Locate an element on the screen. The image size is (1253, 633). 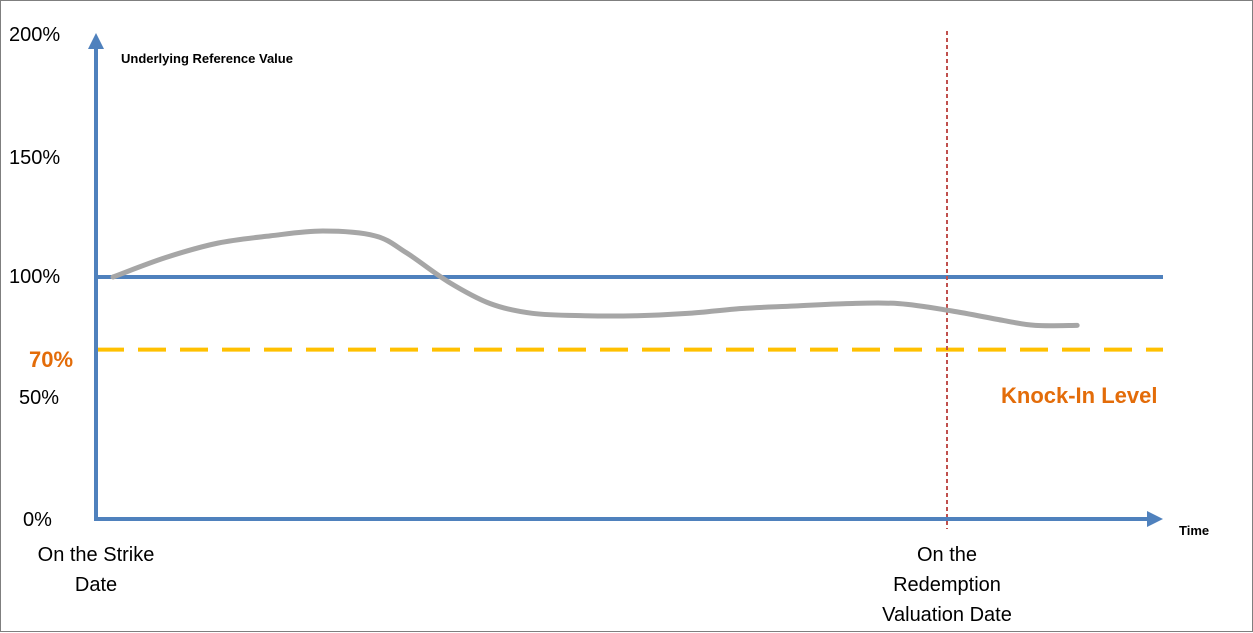
y-tick-label: 100% is located at coordinates (34, 277).